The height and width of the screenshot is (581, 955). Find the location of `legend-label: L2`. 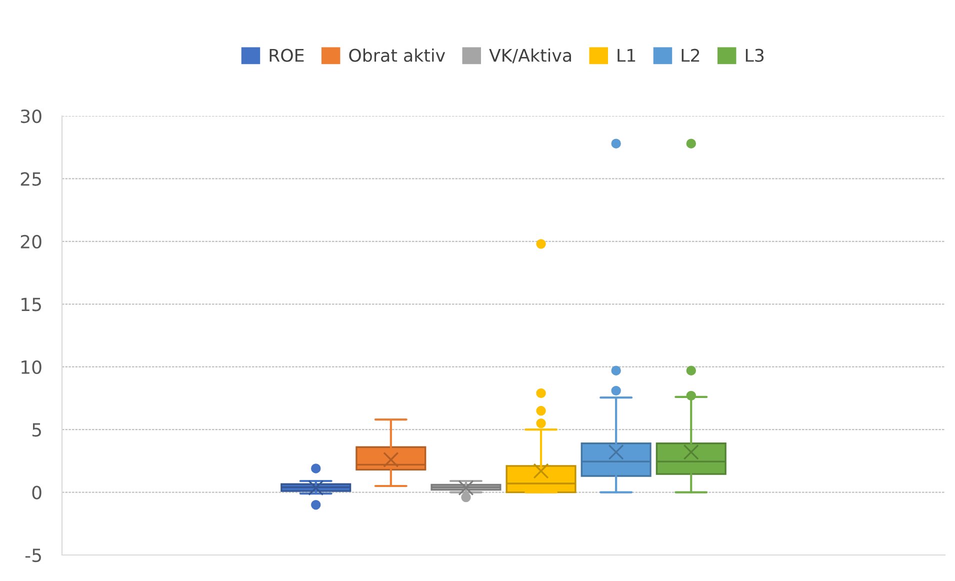

legend-label: L2 is located at coordinates (691, 55).